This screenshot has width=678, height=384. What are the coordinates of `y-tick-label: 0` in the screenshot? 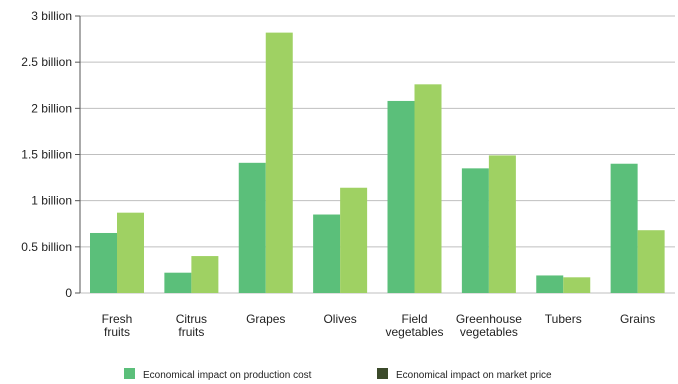 It's located at (68, 293).